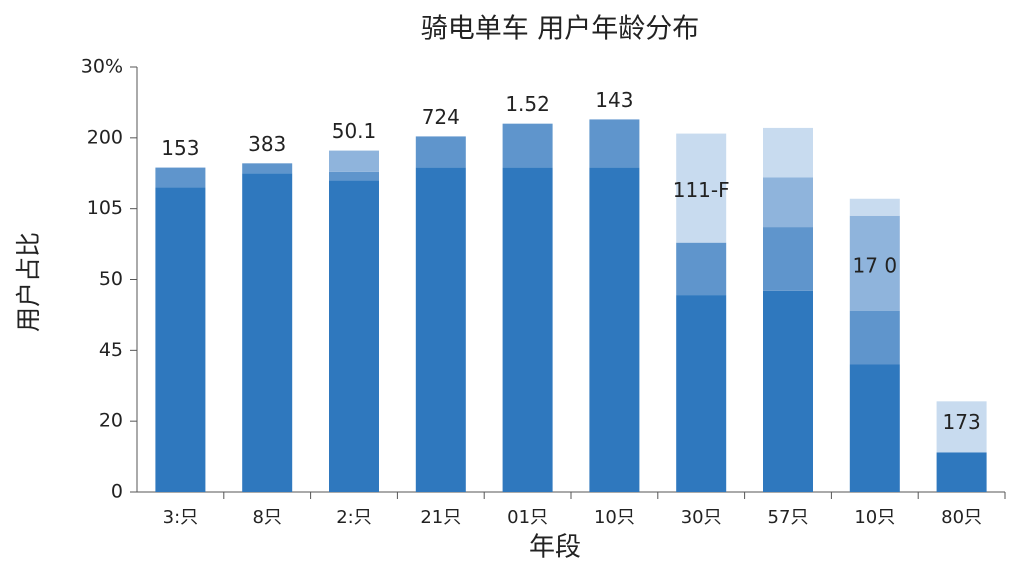  I want to click on y-tick-label: 45, so click(111, 350).